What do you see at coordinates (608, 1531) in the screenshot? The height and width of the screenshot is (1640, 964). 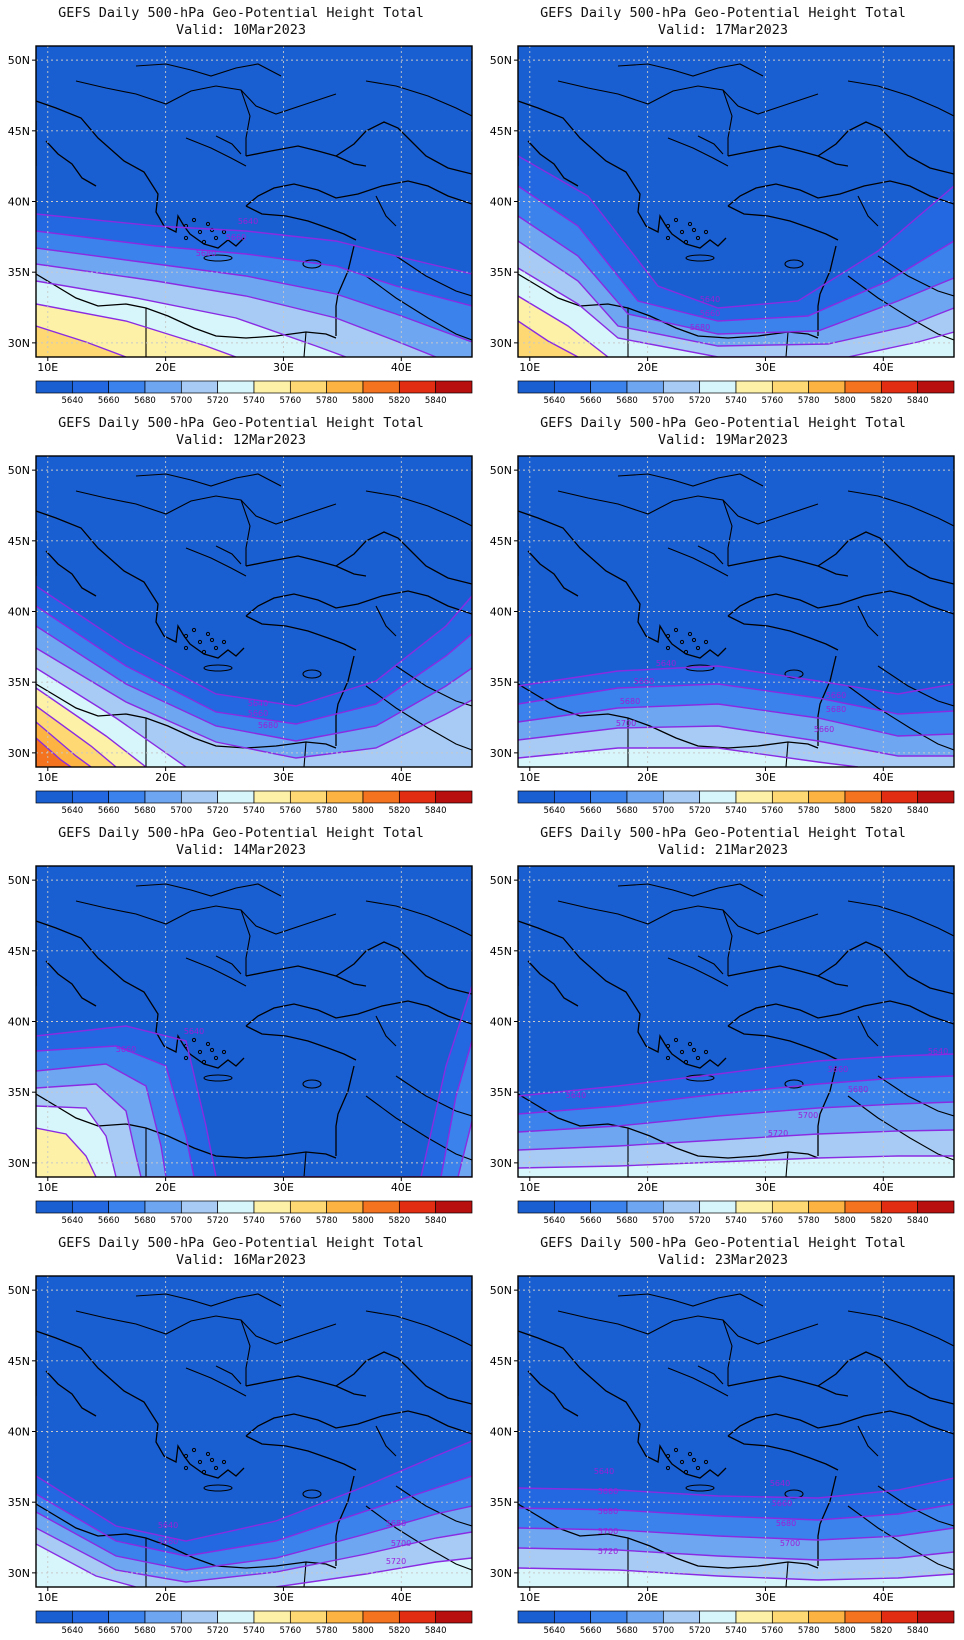 I see `contour-label: 5700` at bounding box center [608, 1531].